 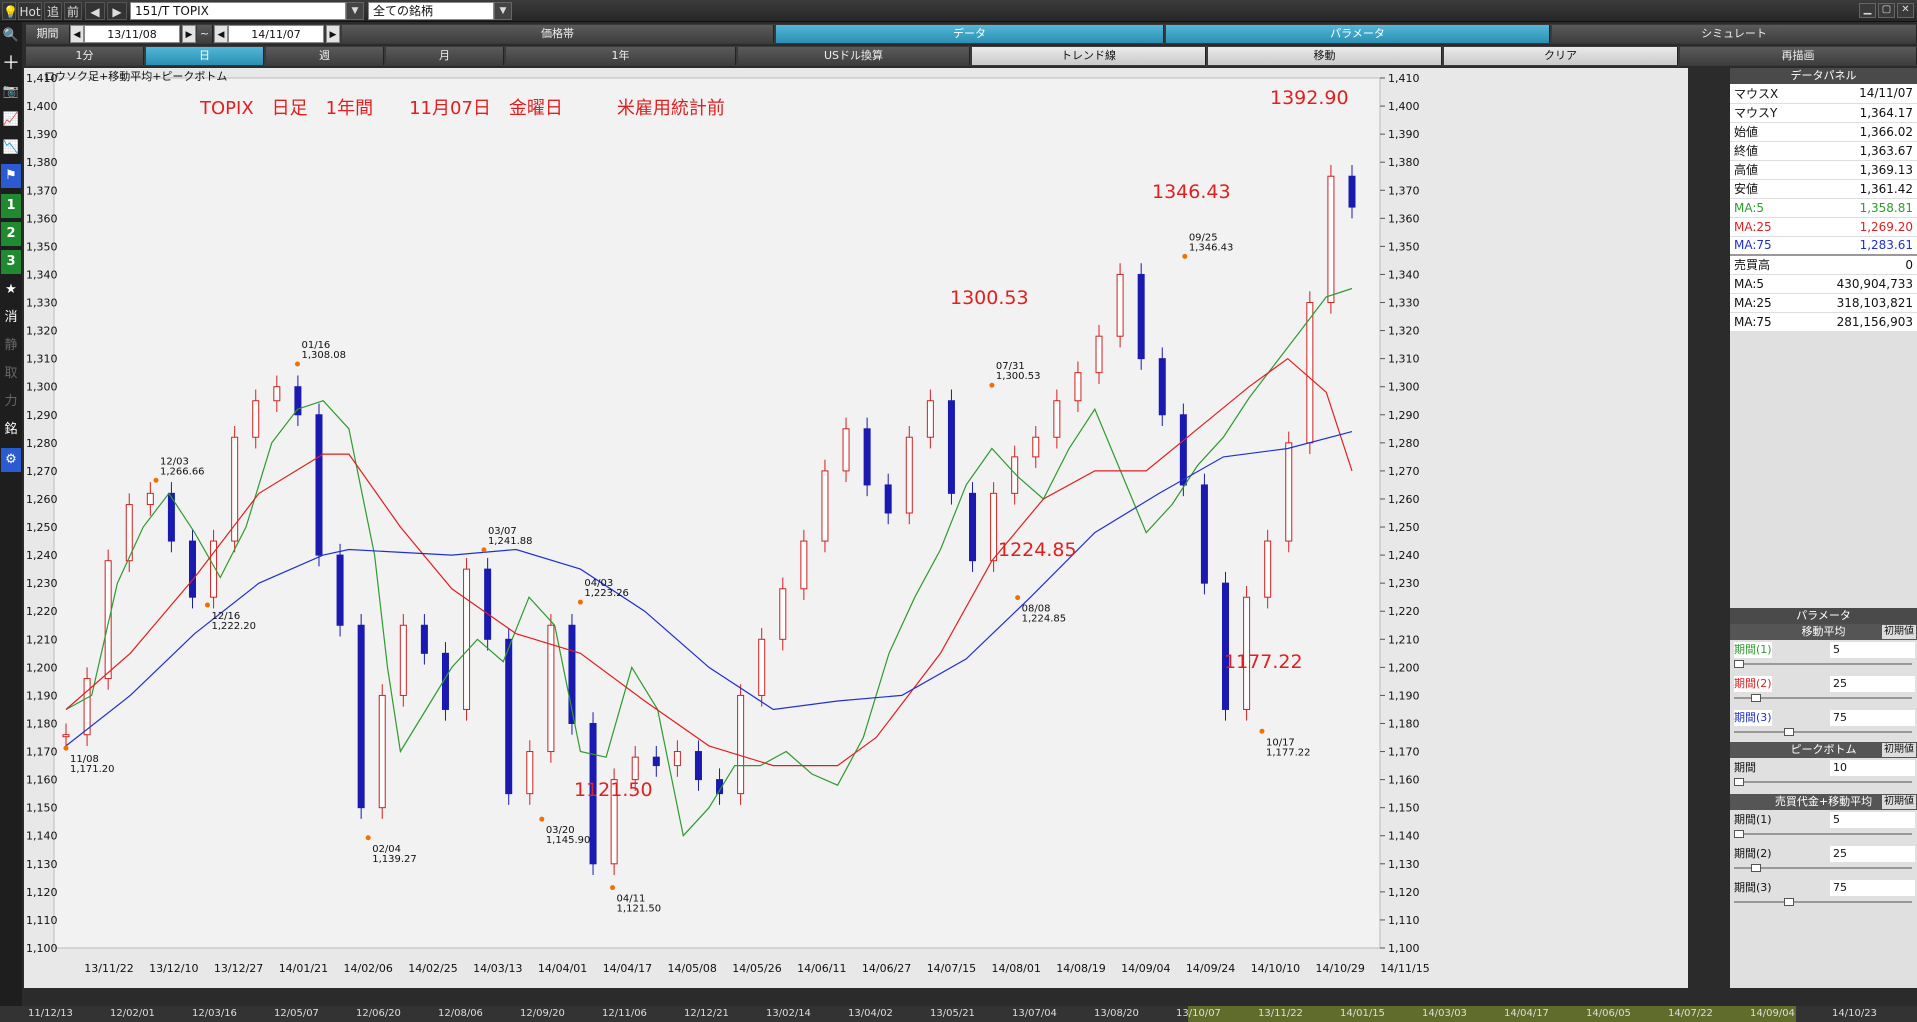 I want to click on tab-weekly: 週, so click(x=325, y=56).